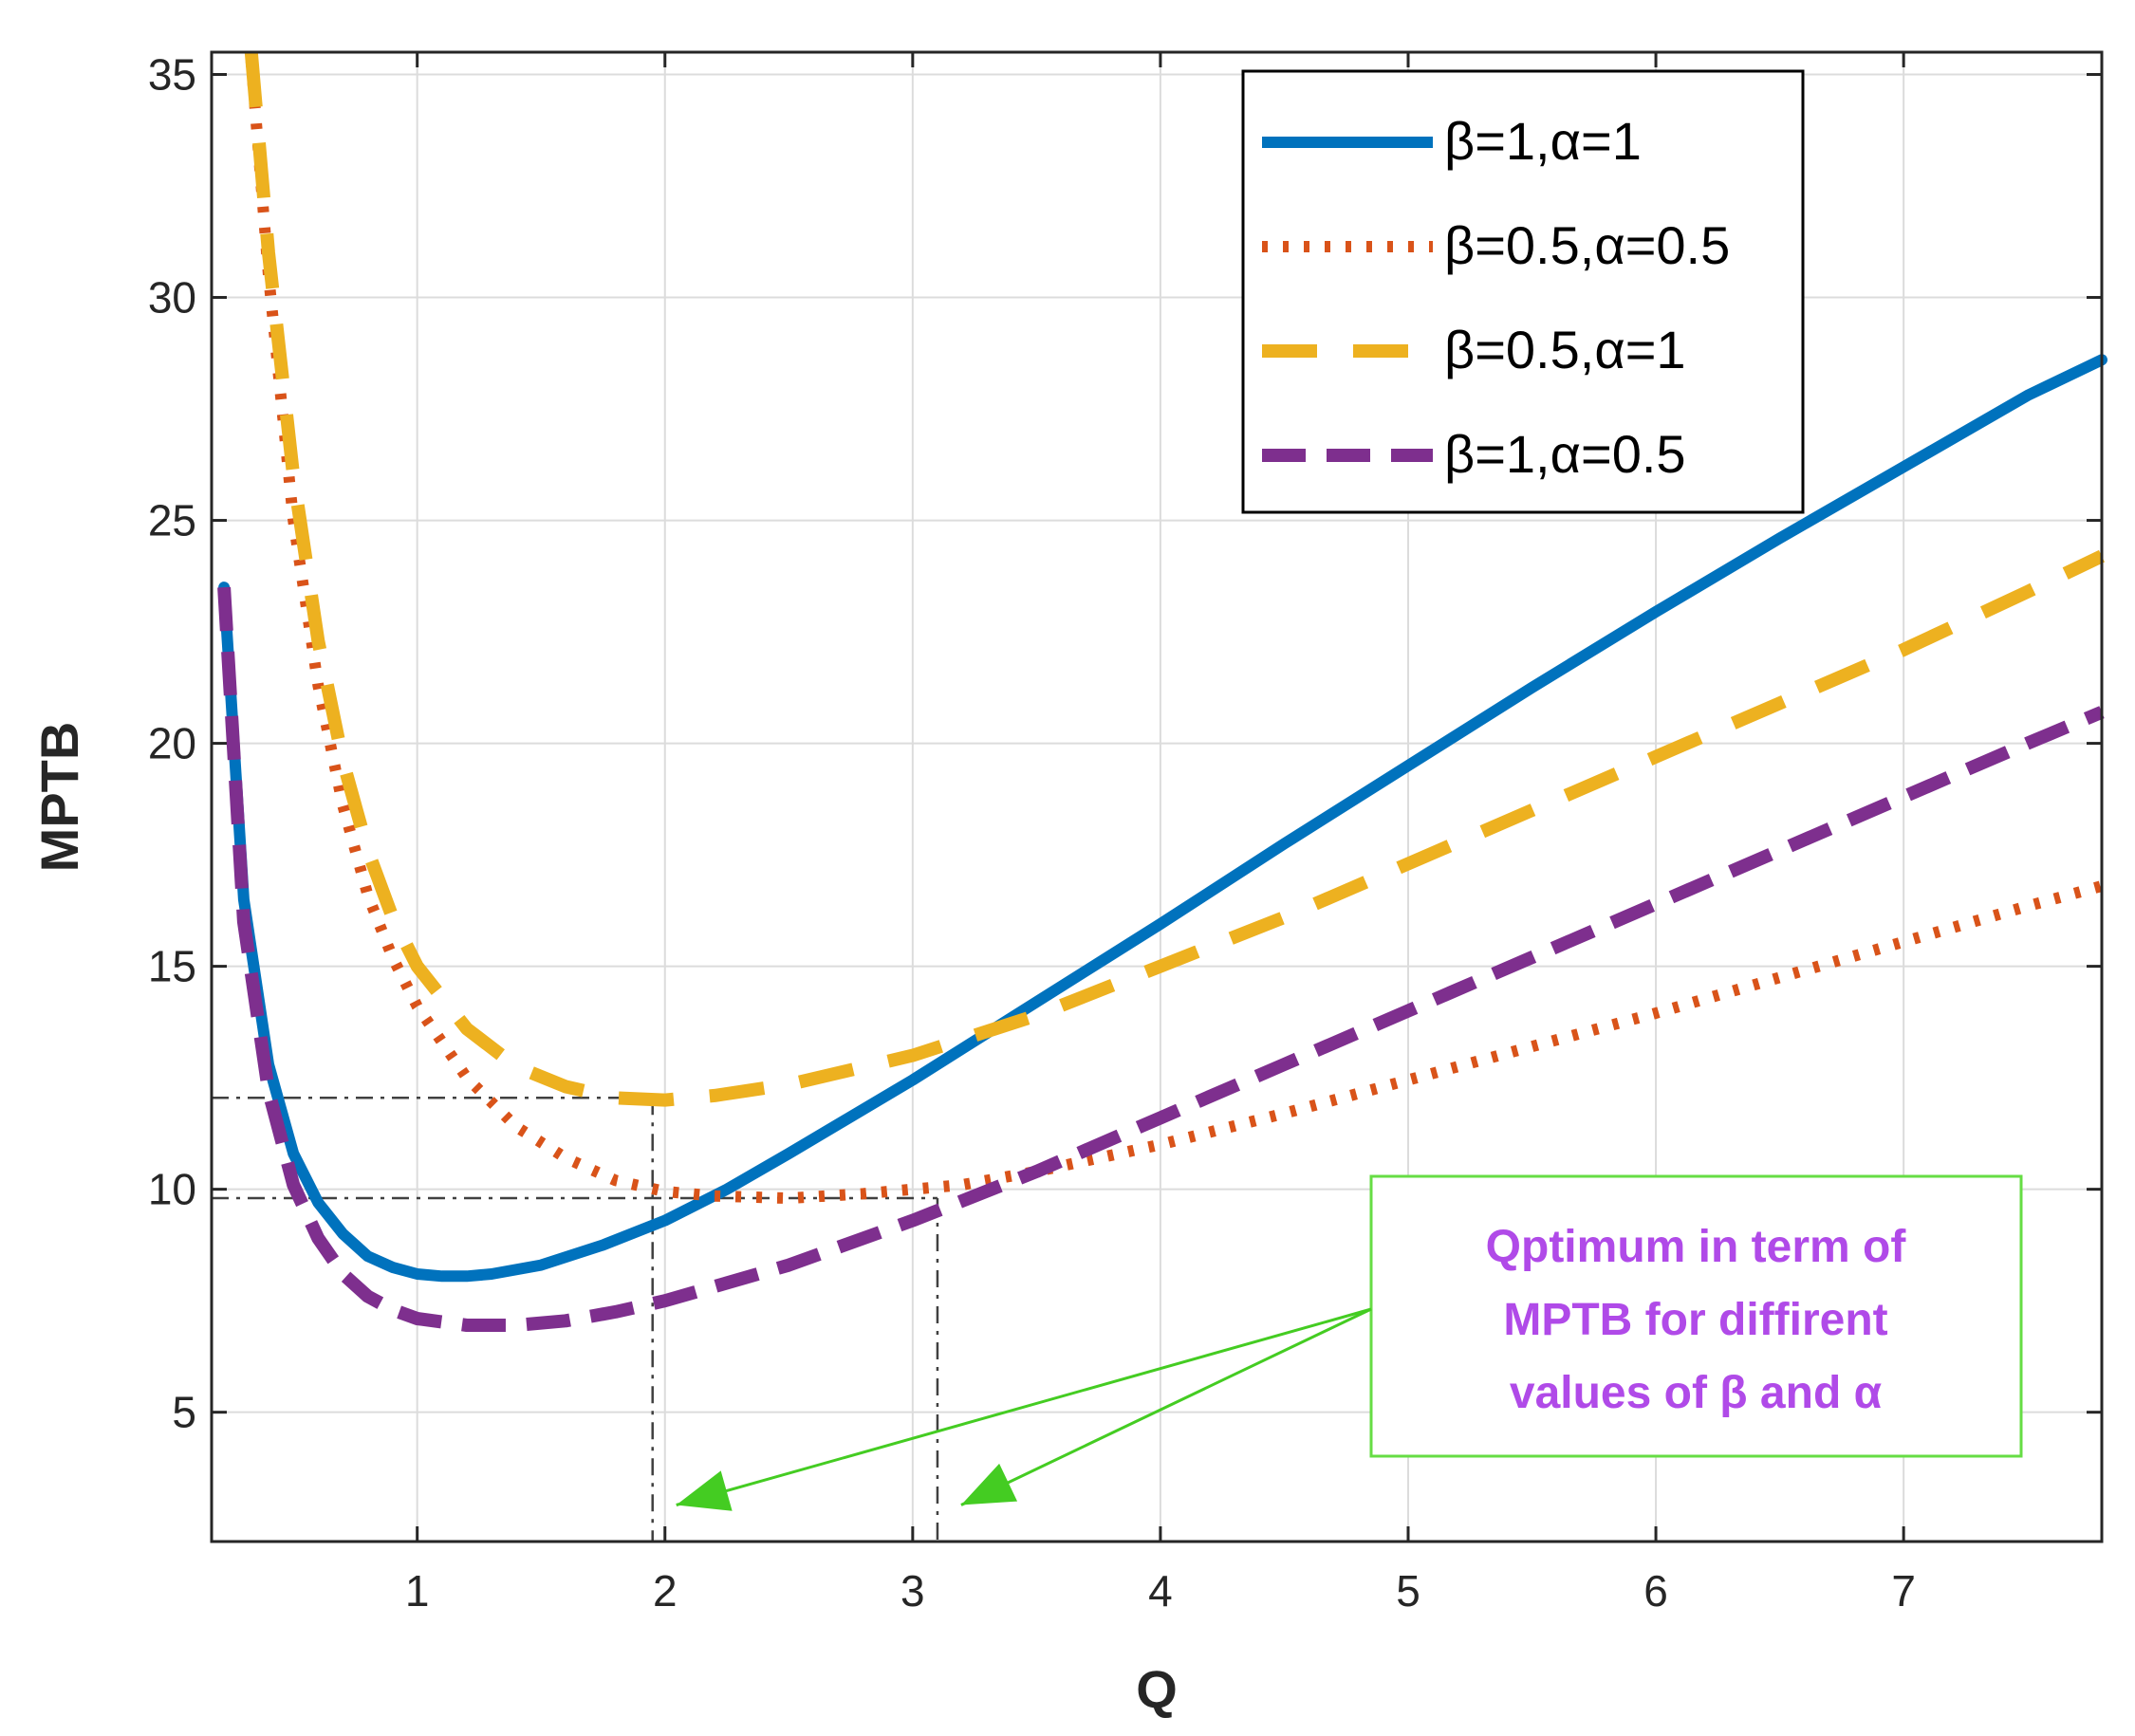 This screenshot has height=1736, width=2135. I want to click on legend-label-1: β=1,α=1, so click(1543, 141).